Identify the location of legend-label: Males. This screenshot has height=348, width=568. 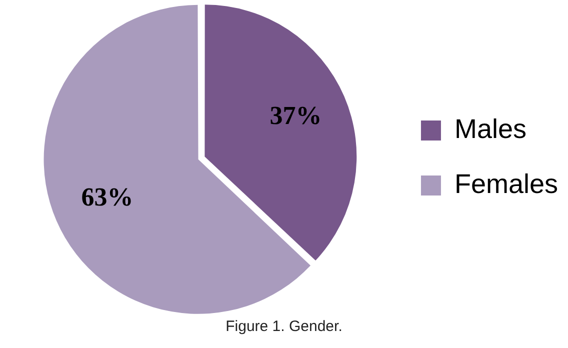
(490, 129).